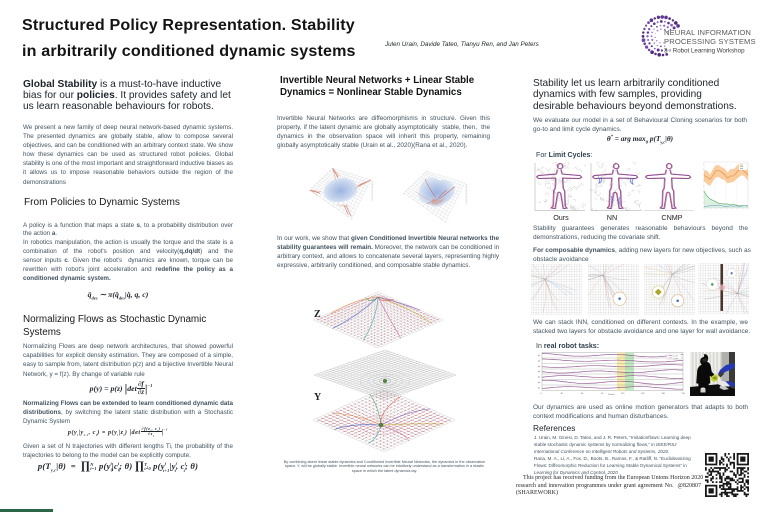  I want to click on svg-text: q2, so click(539, 362).